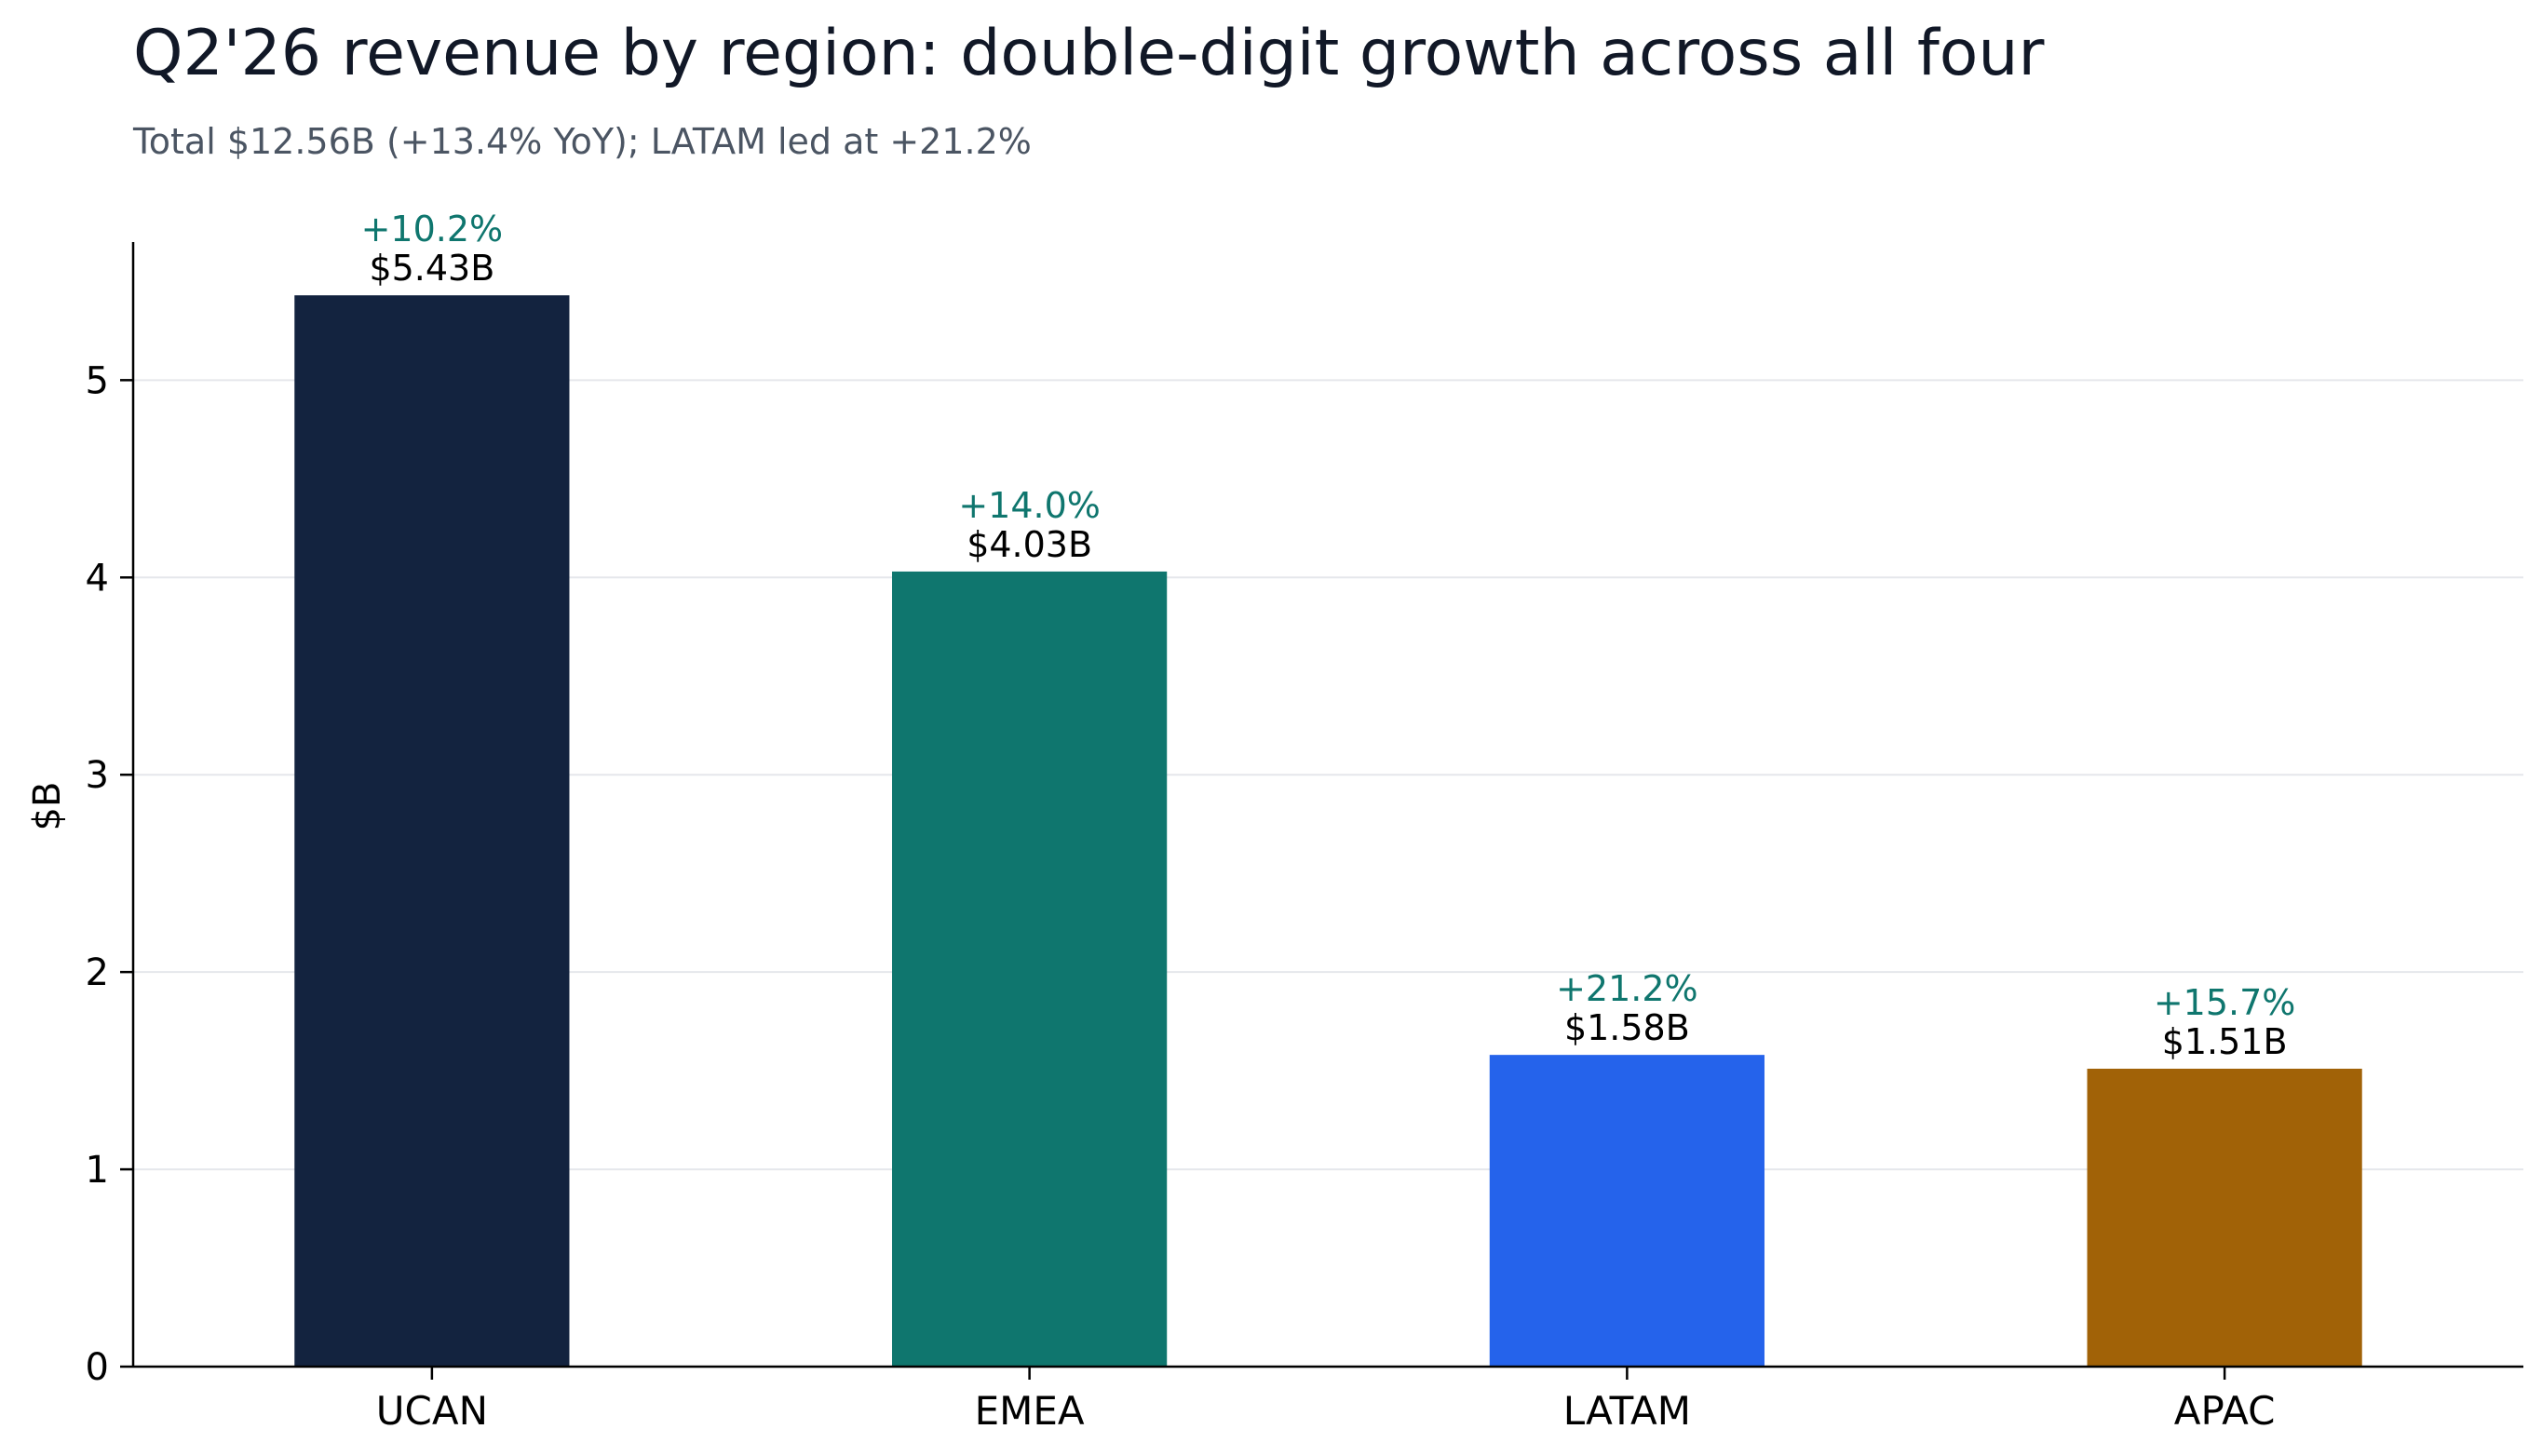 This screenshot has width=2542, height=1456. I want to click on y-tick-label-3: 3, so click(98, 775).